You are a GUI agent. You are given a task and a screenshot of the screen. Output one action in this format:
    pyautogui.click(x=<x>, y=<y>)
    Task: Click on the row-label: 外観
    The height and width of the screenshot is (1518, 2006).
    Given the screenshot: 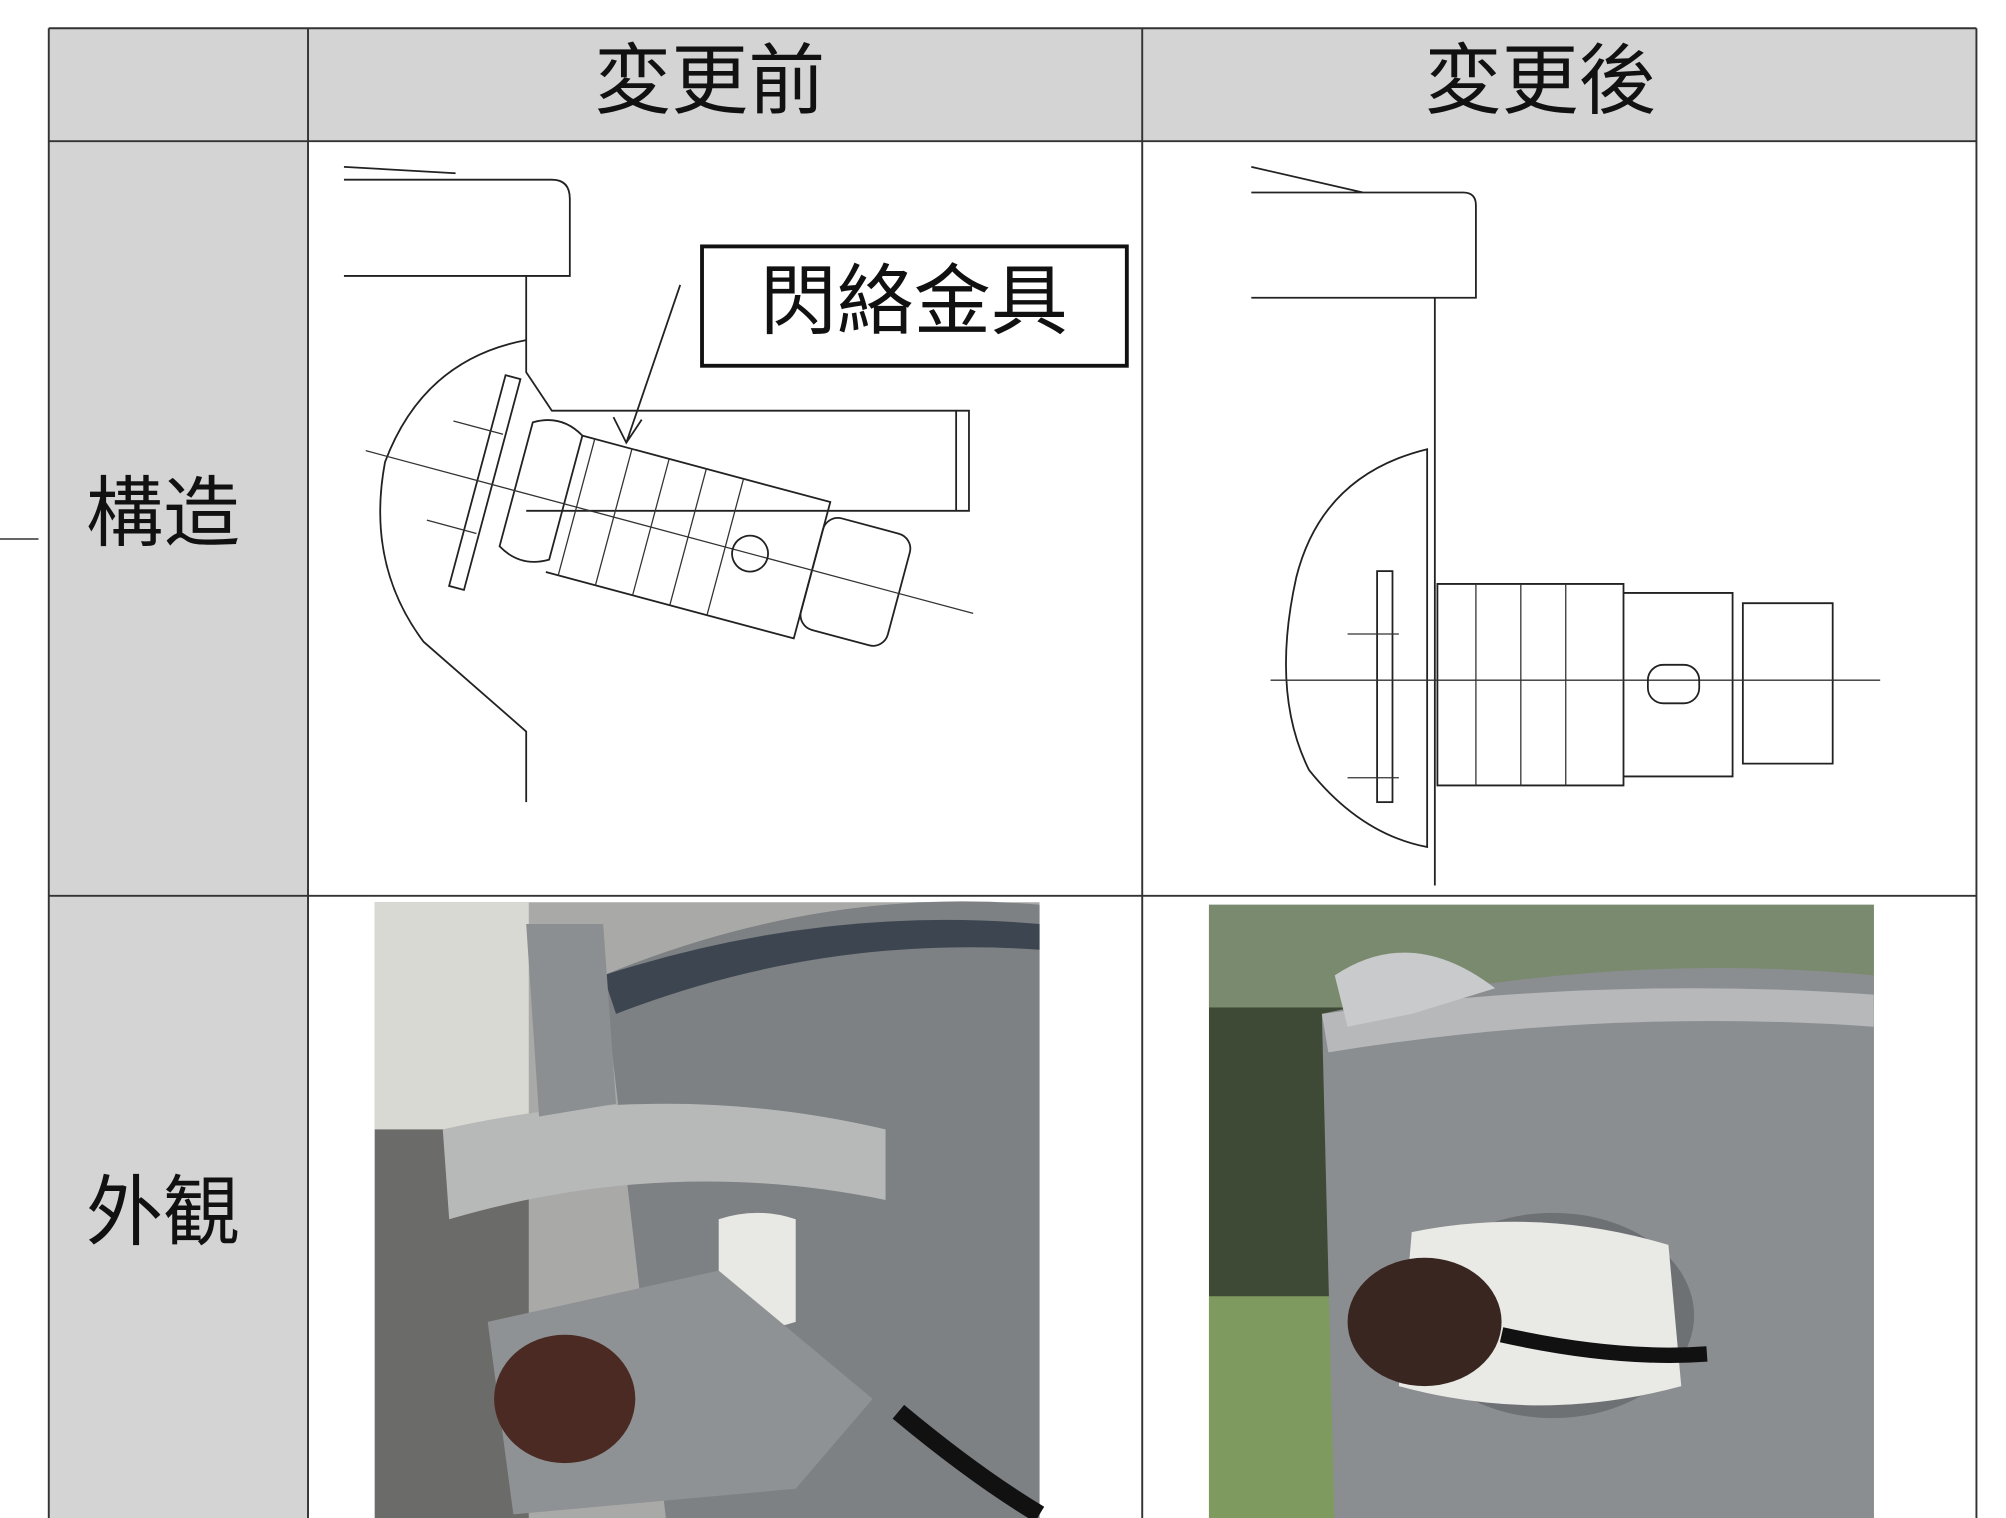 What is the action you would take?
    pyautogui.click(x=163, y=1213)
    